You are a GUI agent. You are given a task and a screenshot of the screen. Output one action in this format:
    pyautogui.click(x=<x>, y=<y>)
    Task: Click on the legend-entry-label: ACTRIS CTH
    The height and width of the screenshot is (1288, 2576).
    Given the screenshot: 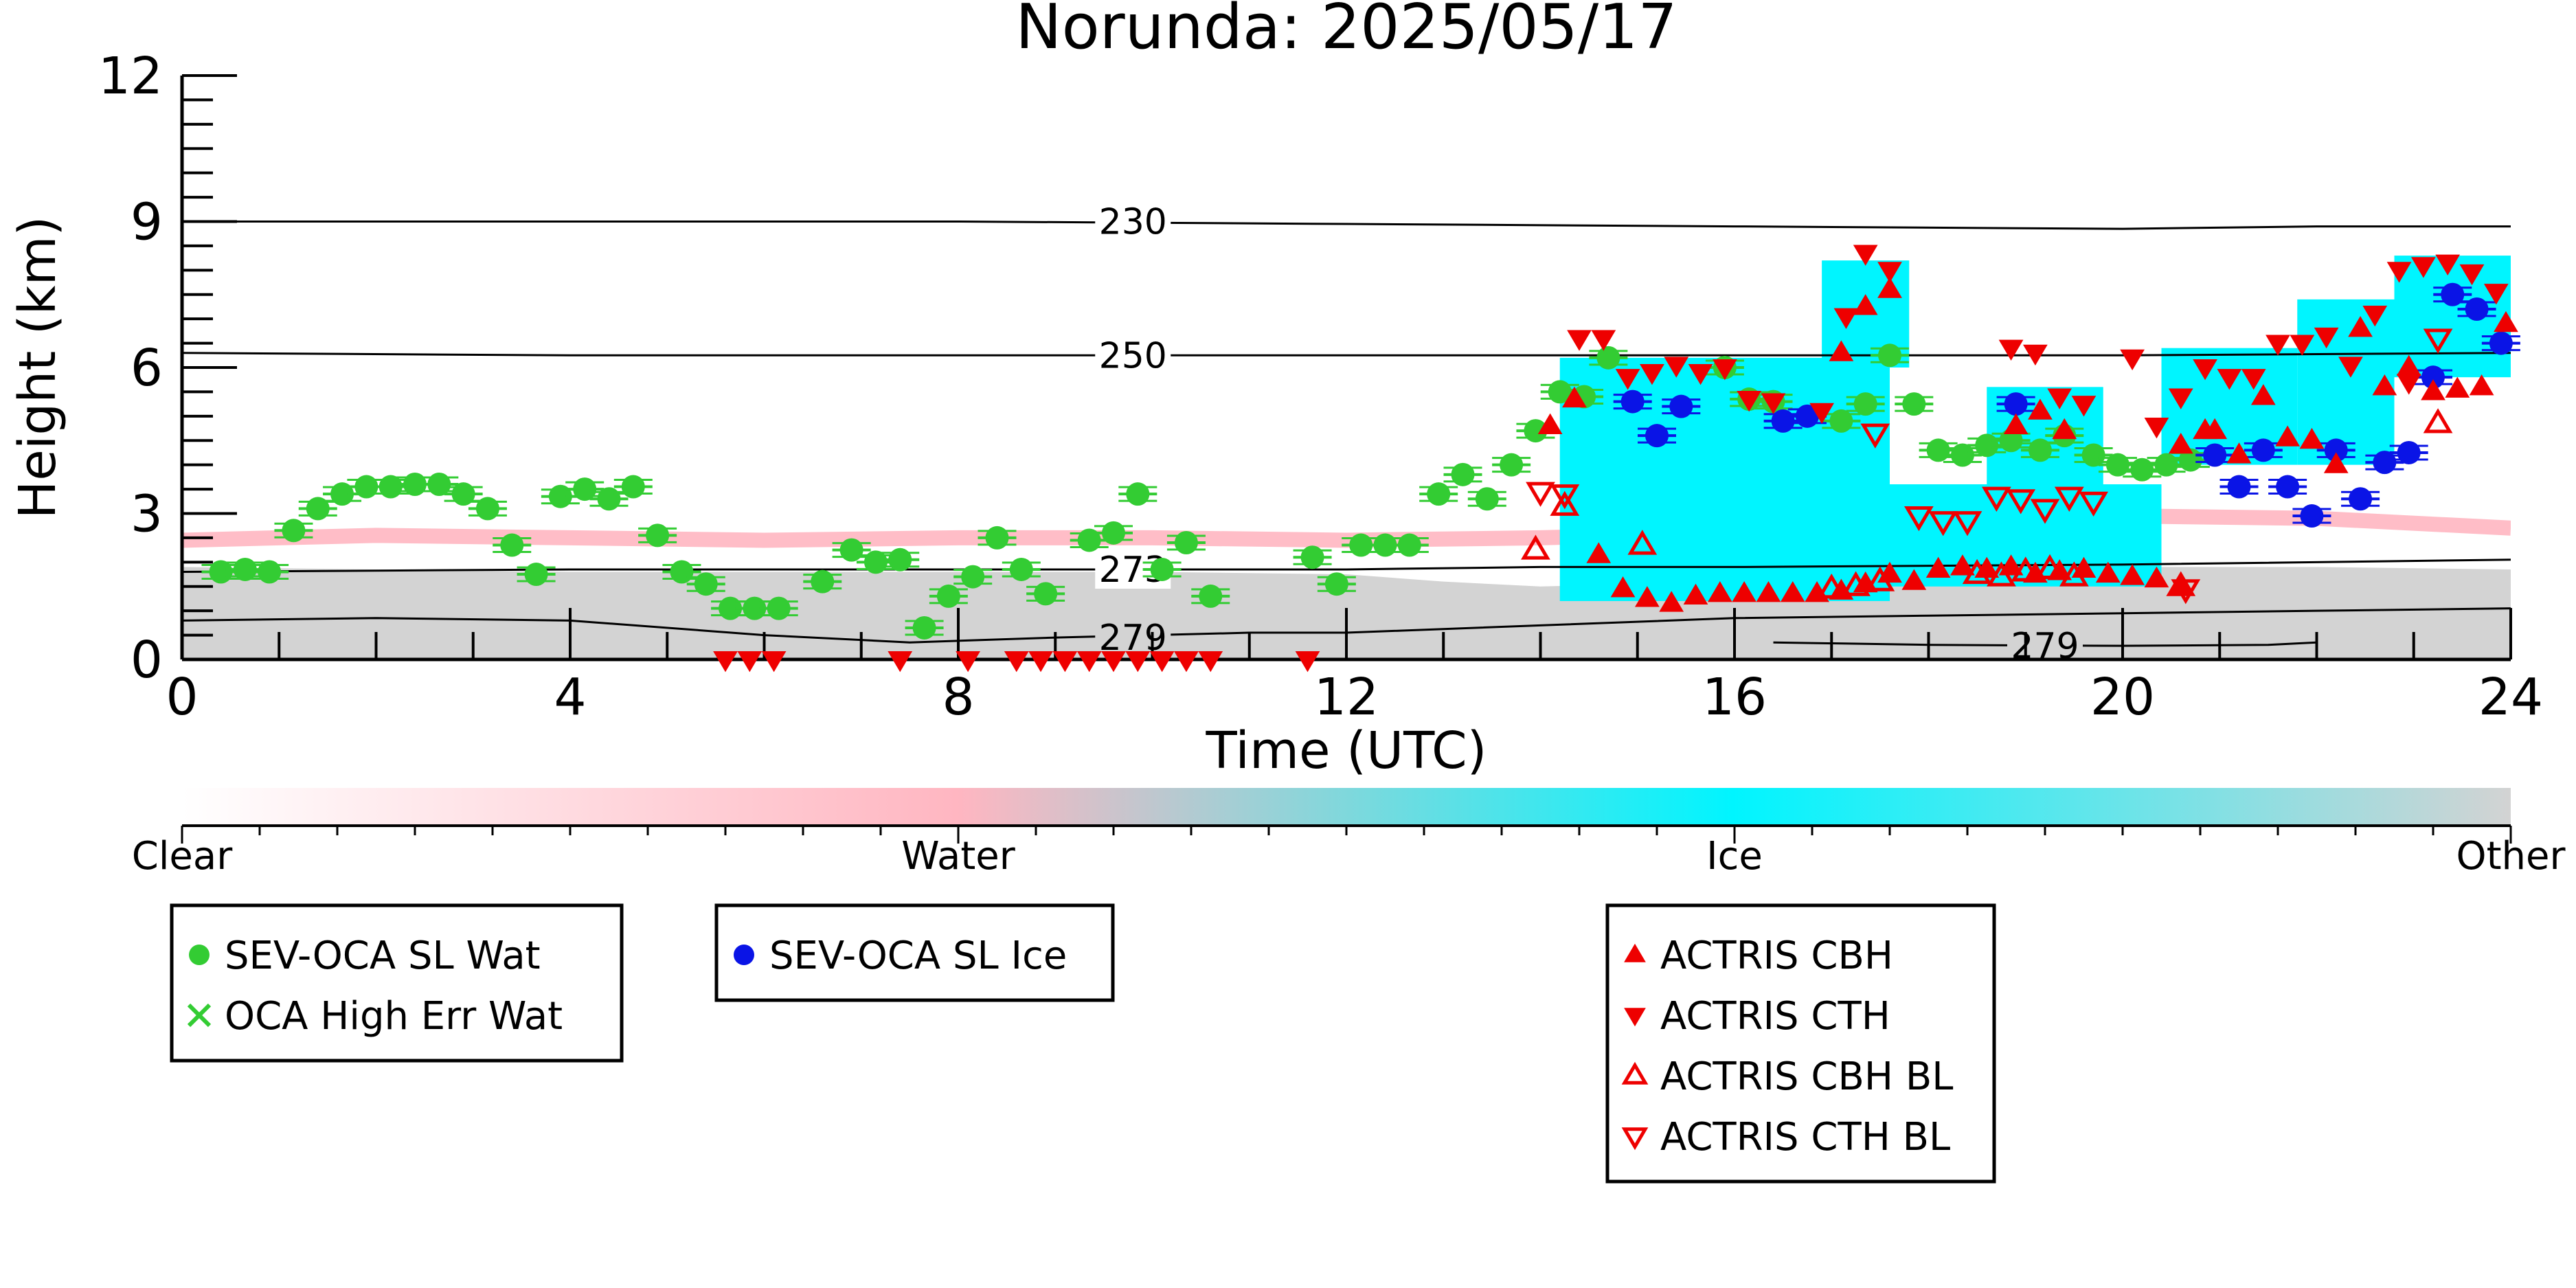 What is the action you would take?
    pyautogui.click(x=1775, y=1016)
    